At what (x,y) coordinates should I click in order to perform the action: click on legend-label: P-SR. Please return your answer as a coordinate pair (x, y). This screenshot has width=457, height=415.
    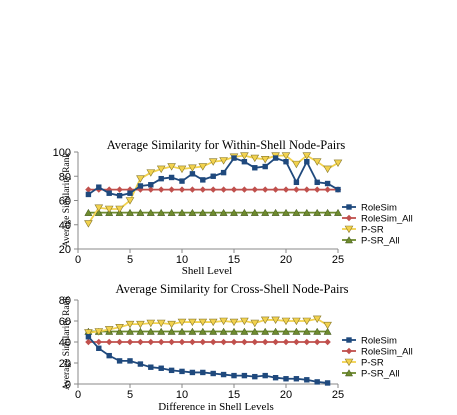
    Looking at the image, I should click on (372, 230).